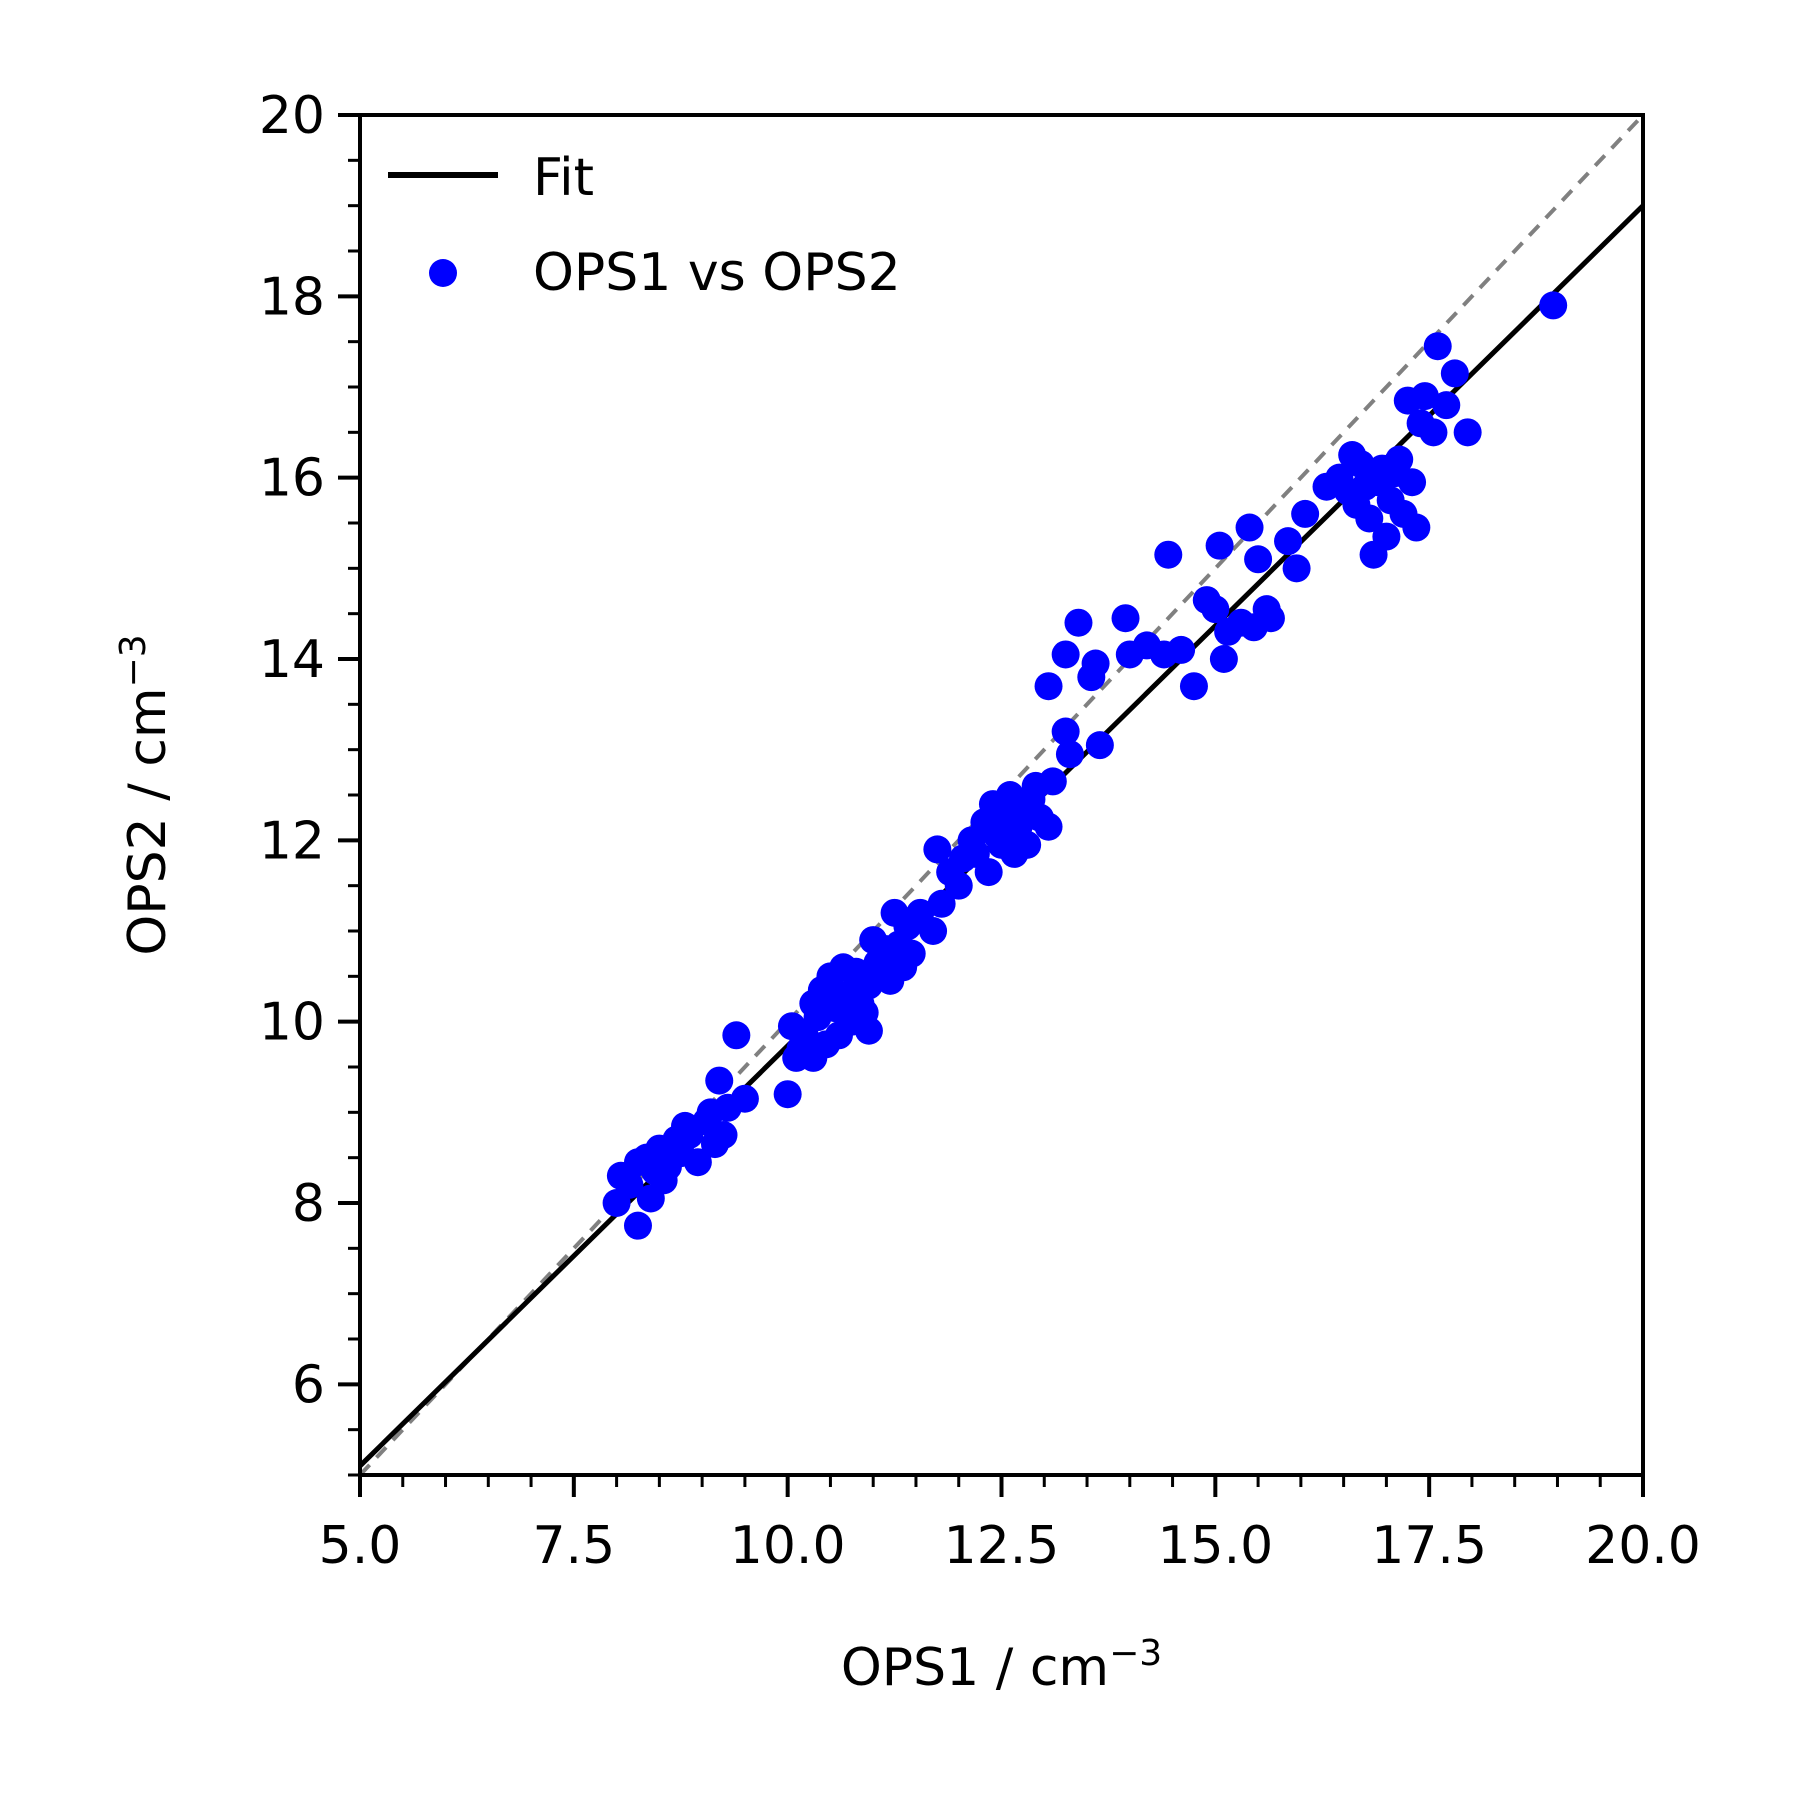 The image size is (1800, 1800). Describe the element at coordinates (292, 479) in the screenshot. I see `y-tick-label: 16` at that location.